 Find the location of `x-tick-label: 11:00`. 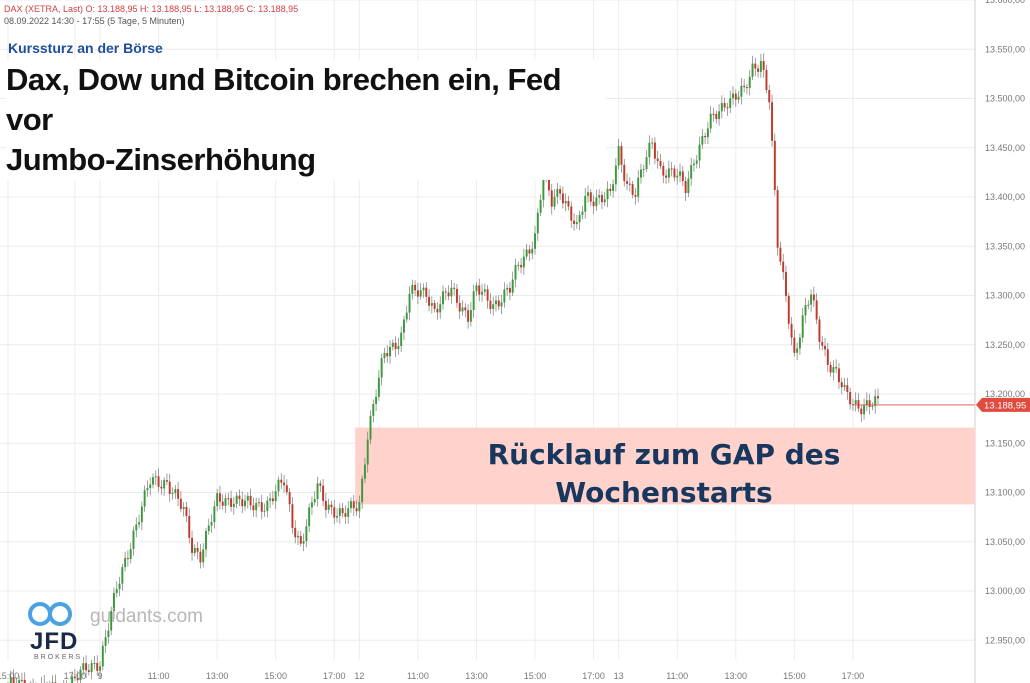

x-tick-label: 11:00 is located at coordinates (418, 676).